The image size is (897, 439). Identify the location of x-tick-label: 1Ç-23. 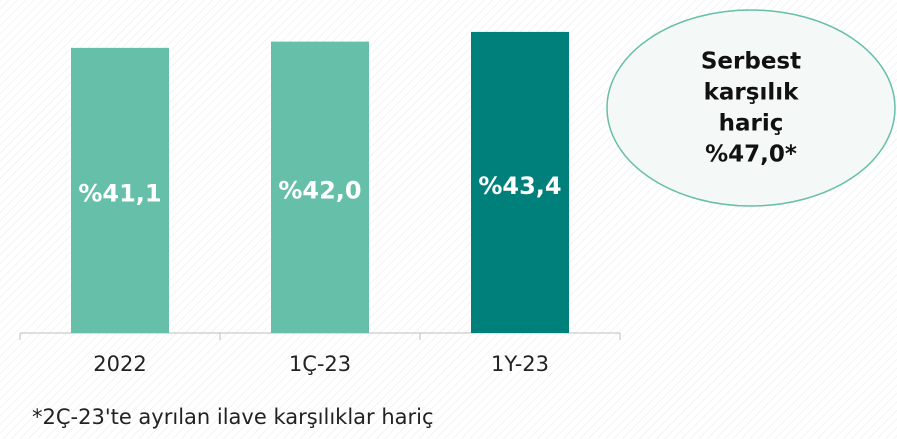
(320, 364).